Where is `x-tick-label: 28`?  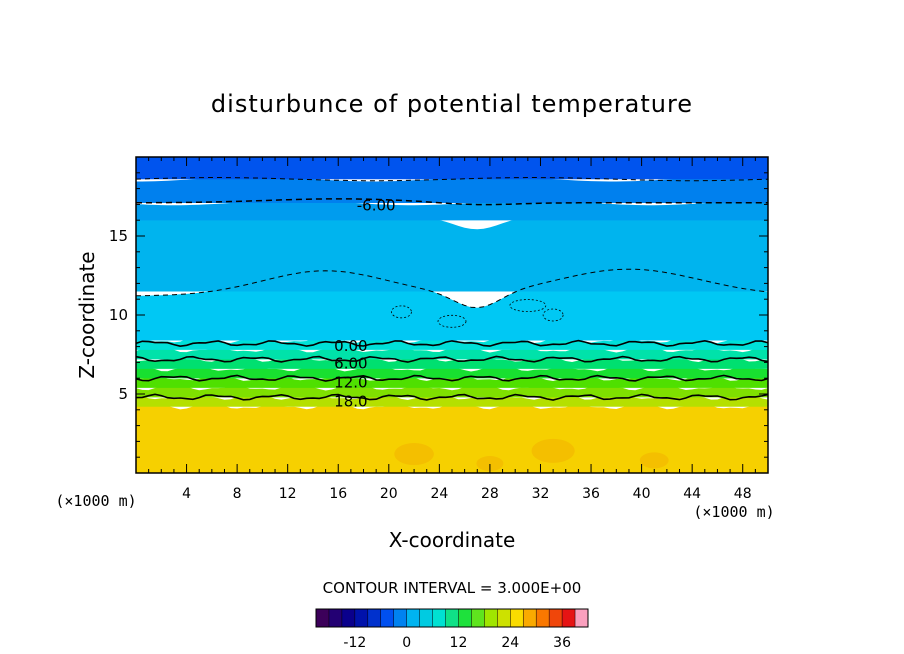 x-tick-label: 28 is located at coordinates (490, 494).